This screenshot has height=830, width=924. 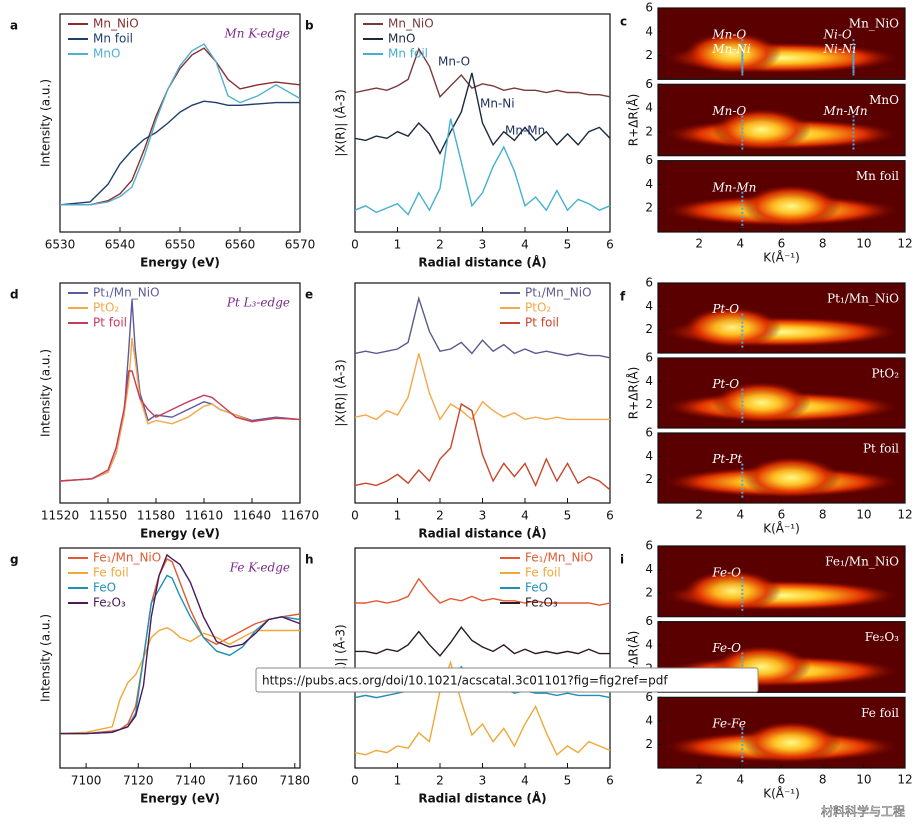 What do you see at coordinates (781, 528) in the screenshot?
I see `x-axis-label: K(Å⁻¹)` at bounding box center [781, 528].